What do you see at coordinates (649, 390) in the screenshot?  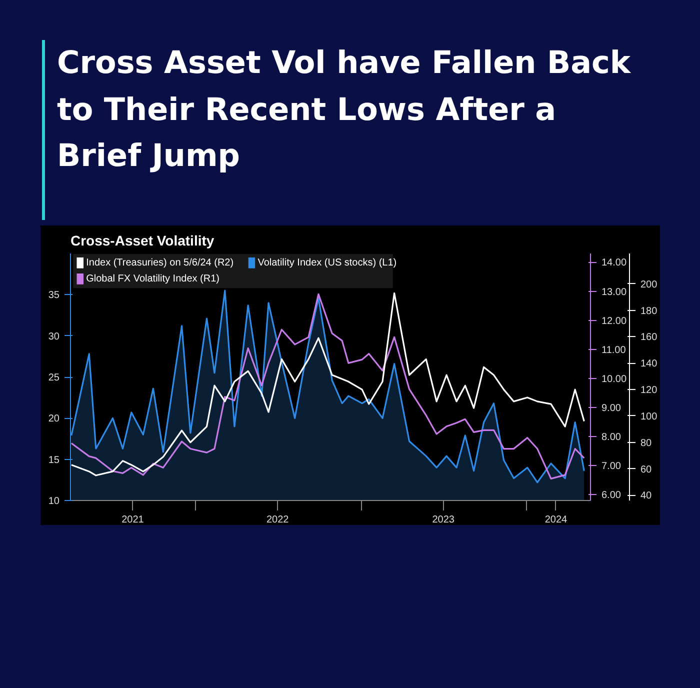 I see `y3-tick-label: 120` at bounding box center [649, 390].